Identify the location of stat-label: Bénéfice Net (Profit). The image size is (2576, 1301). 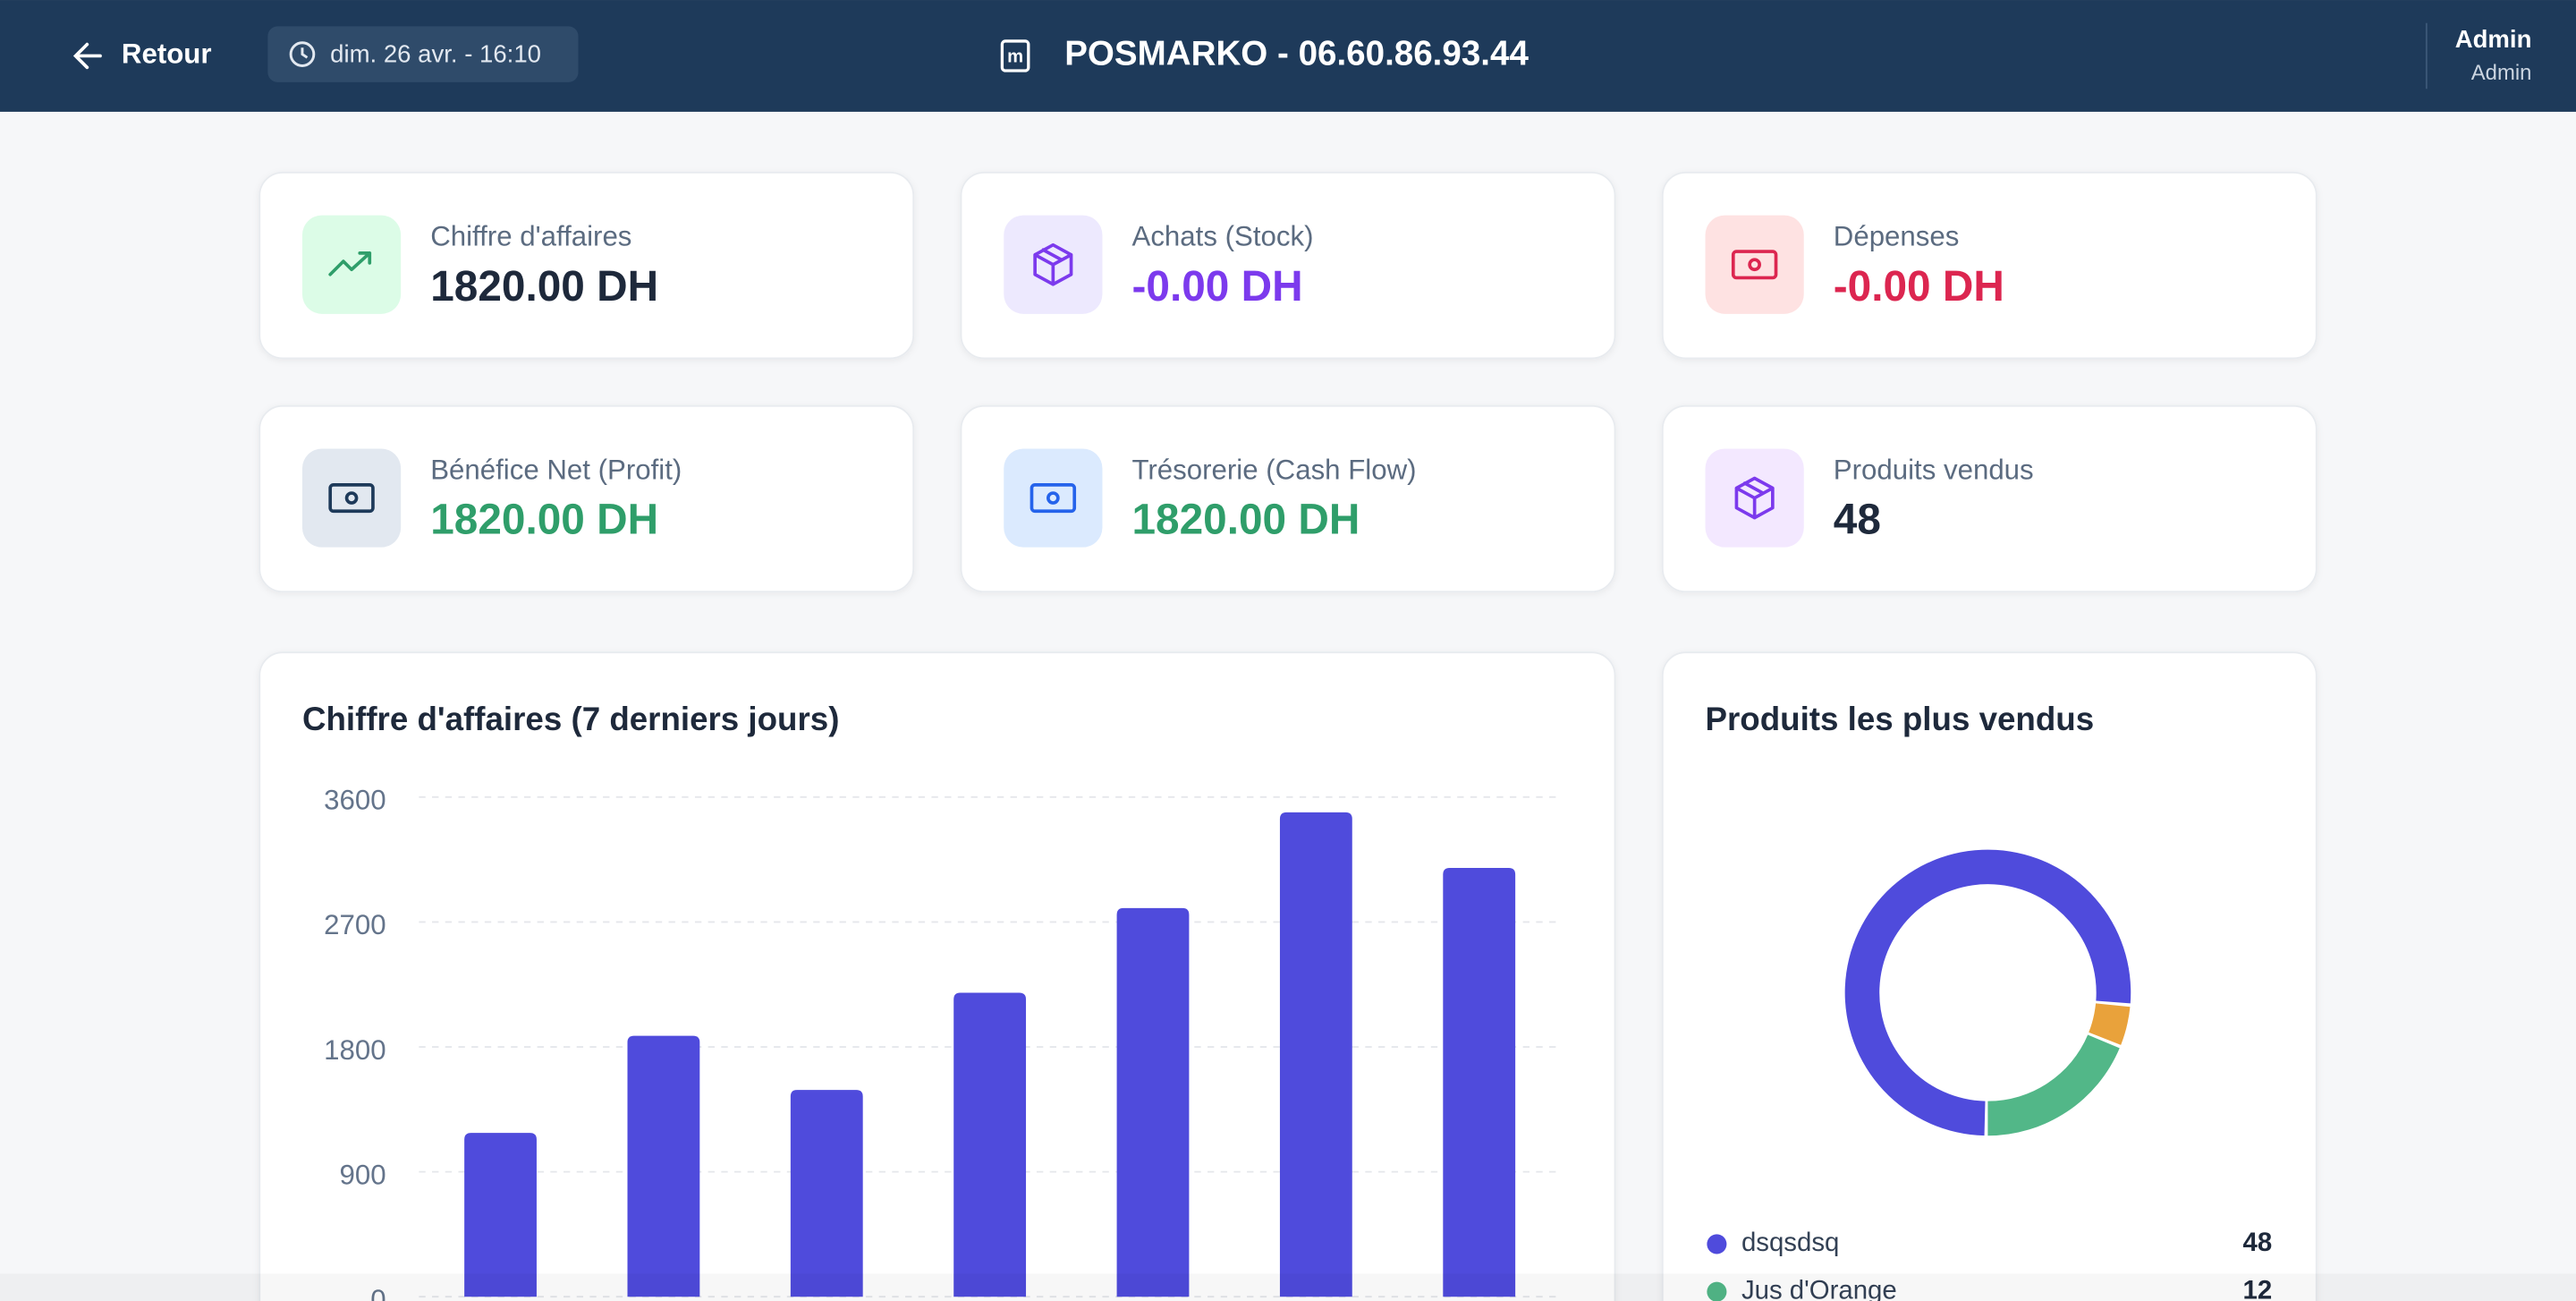
(556, 469).